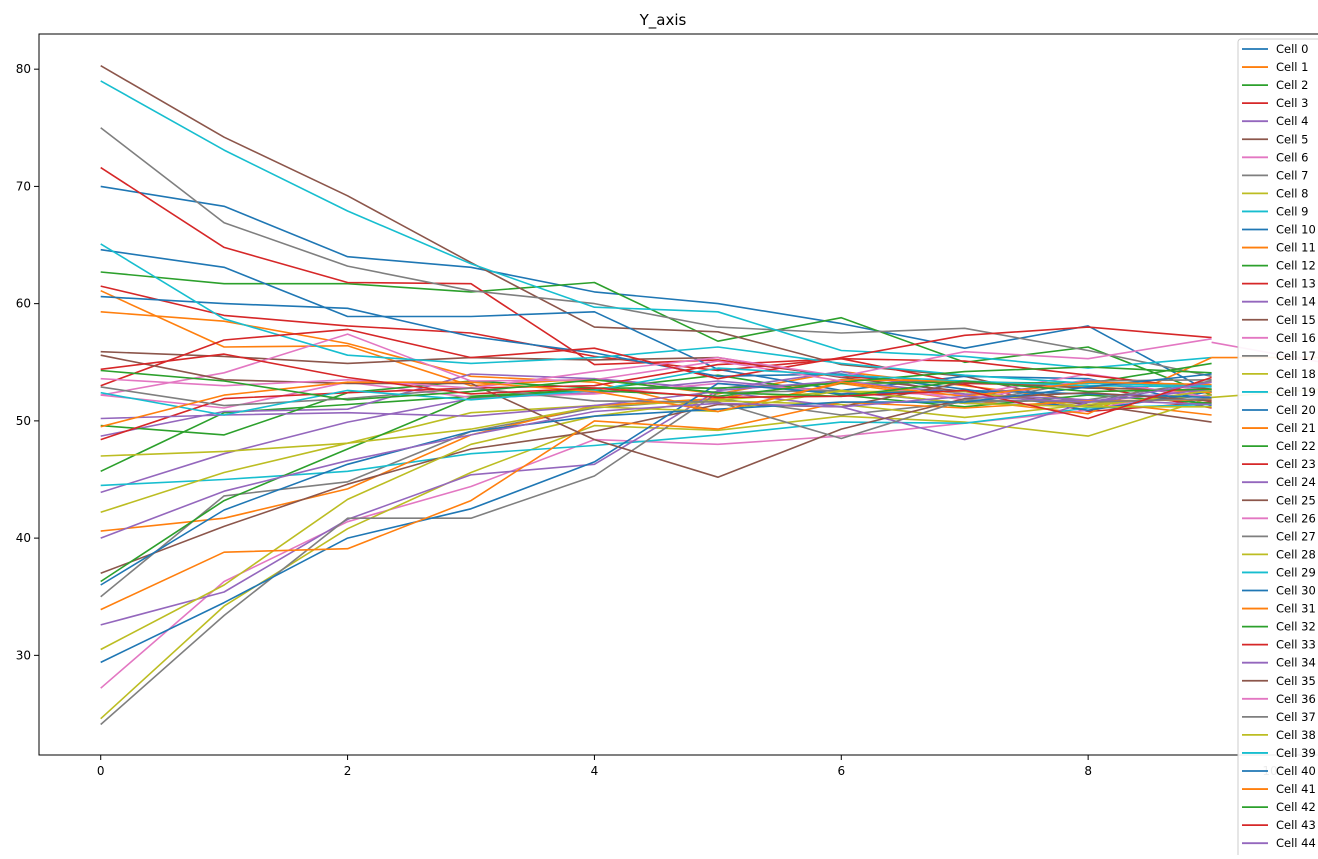 The height and width of the screenshot is (859, 1318). Describe the element at coordinates (1296, 735) in the screenshot. I see `legend-label: Cell 38` at that location.